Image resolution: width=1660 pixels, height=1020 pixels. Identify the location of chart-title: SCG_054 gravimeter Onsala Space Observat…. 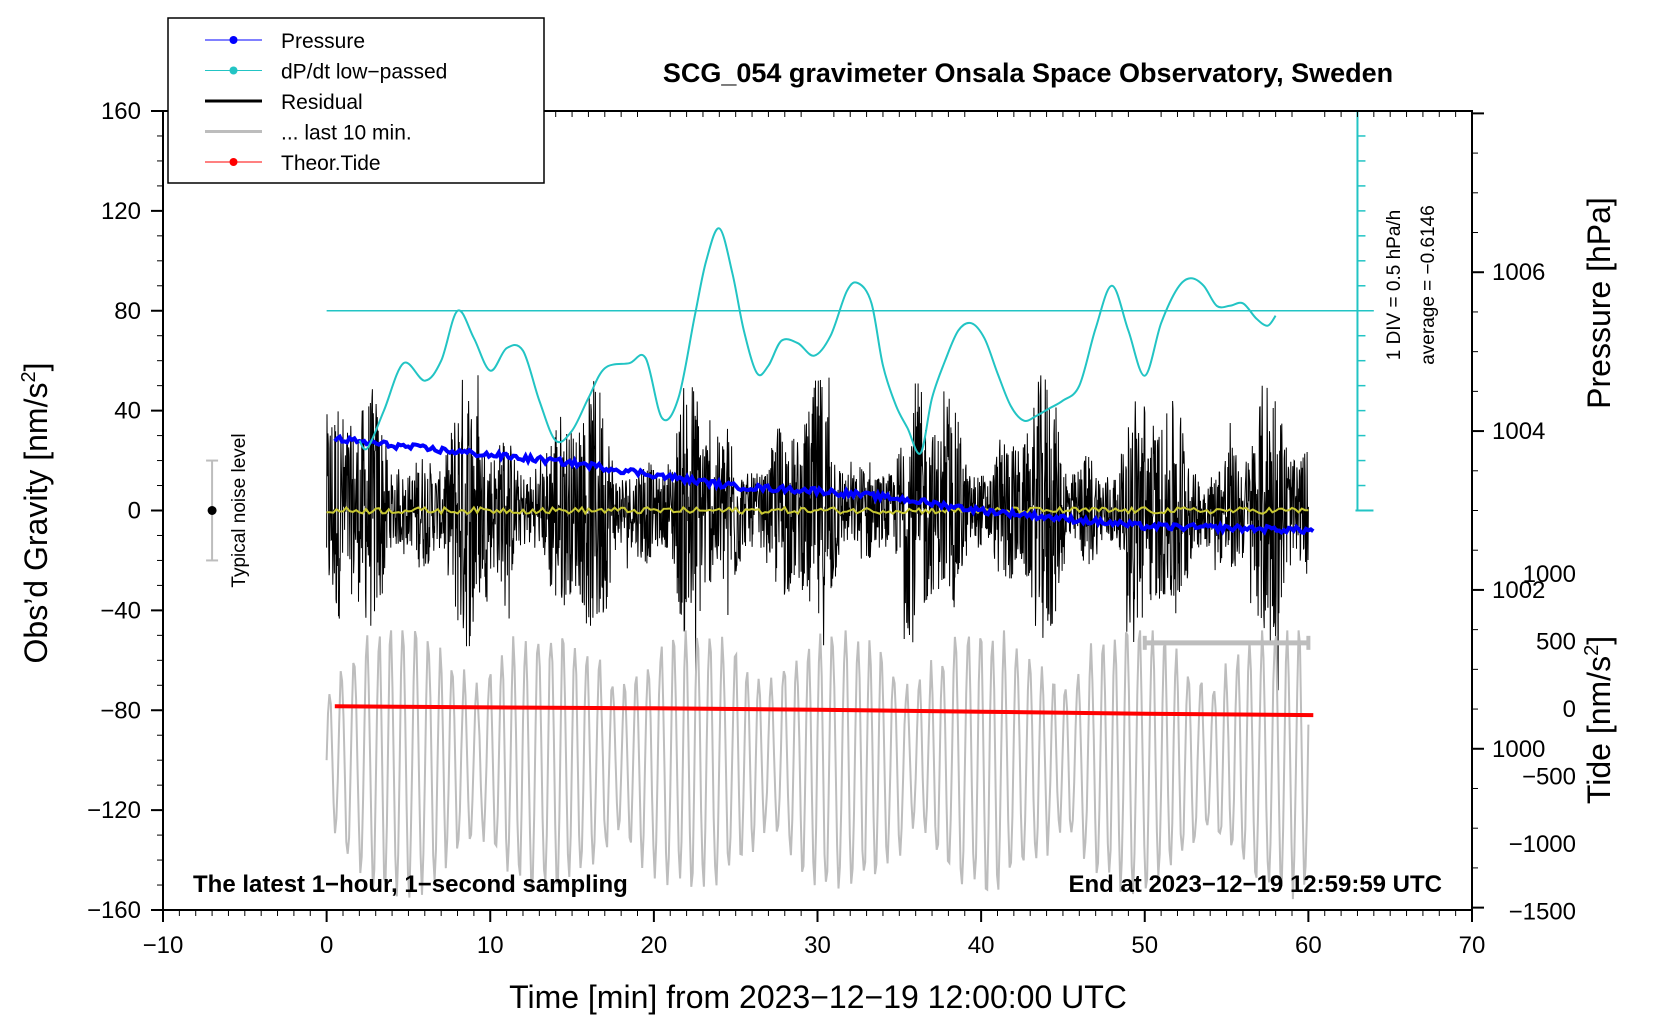
(1028, 73).